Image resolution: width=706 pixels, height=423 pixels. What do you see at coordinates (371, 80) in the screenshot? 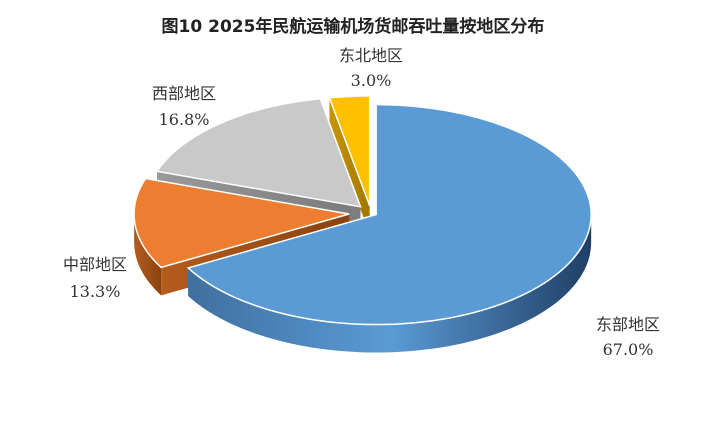
I see `slice-value-label-3: 3.0%` at bounding box center [371, 80].